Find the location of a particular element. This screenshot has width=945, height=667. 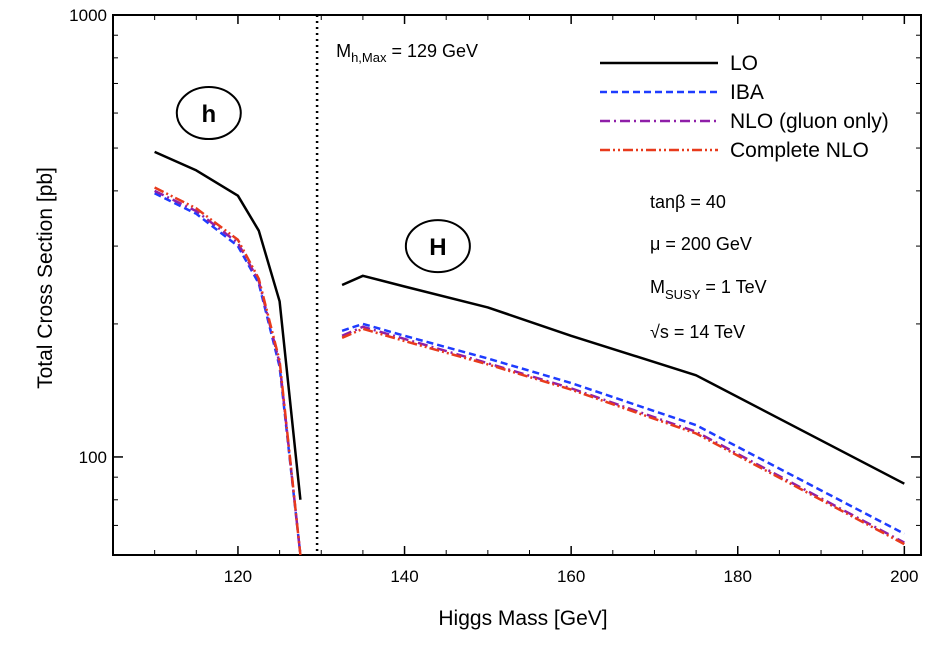

annotation-mu: μ = 200 GeV is located at coordinates (701, 244).